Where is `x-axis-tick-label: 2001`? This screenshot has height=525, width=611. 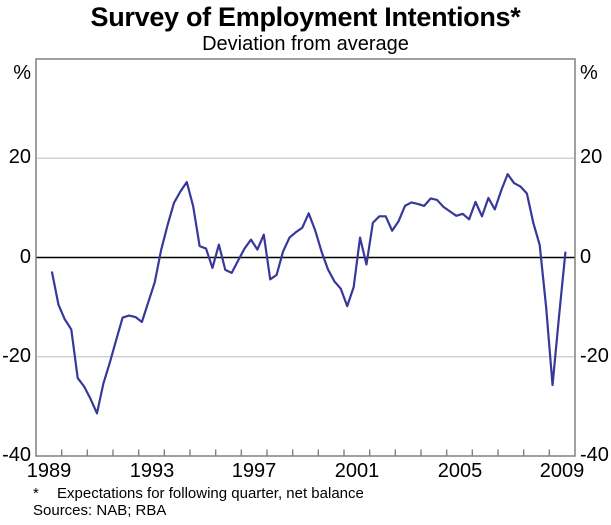
x-axis-tick-label: 2001 is located at coordinates (357, 471).